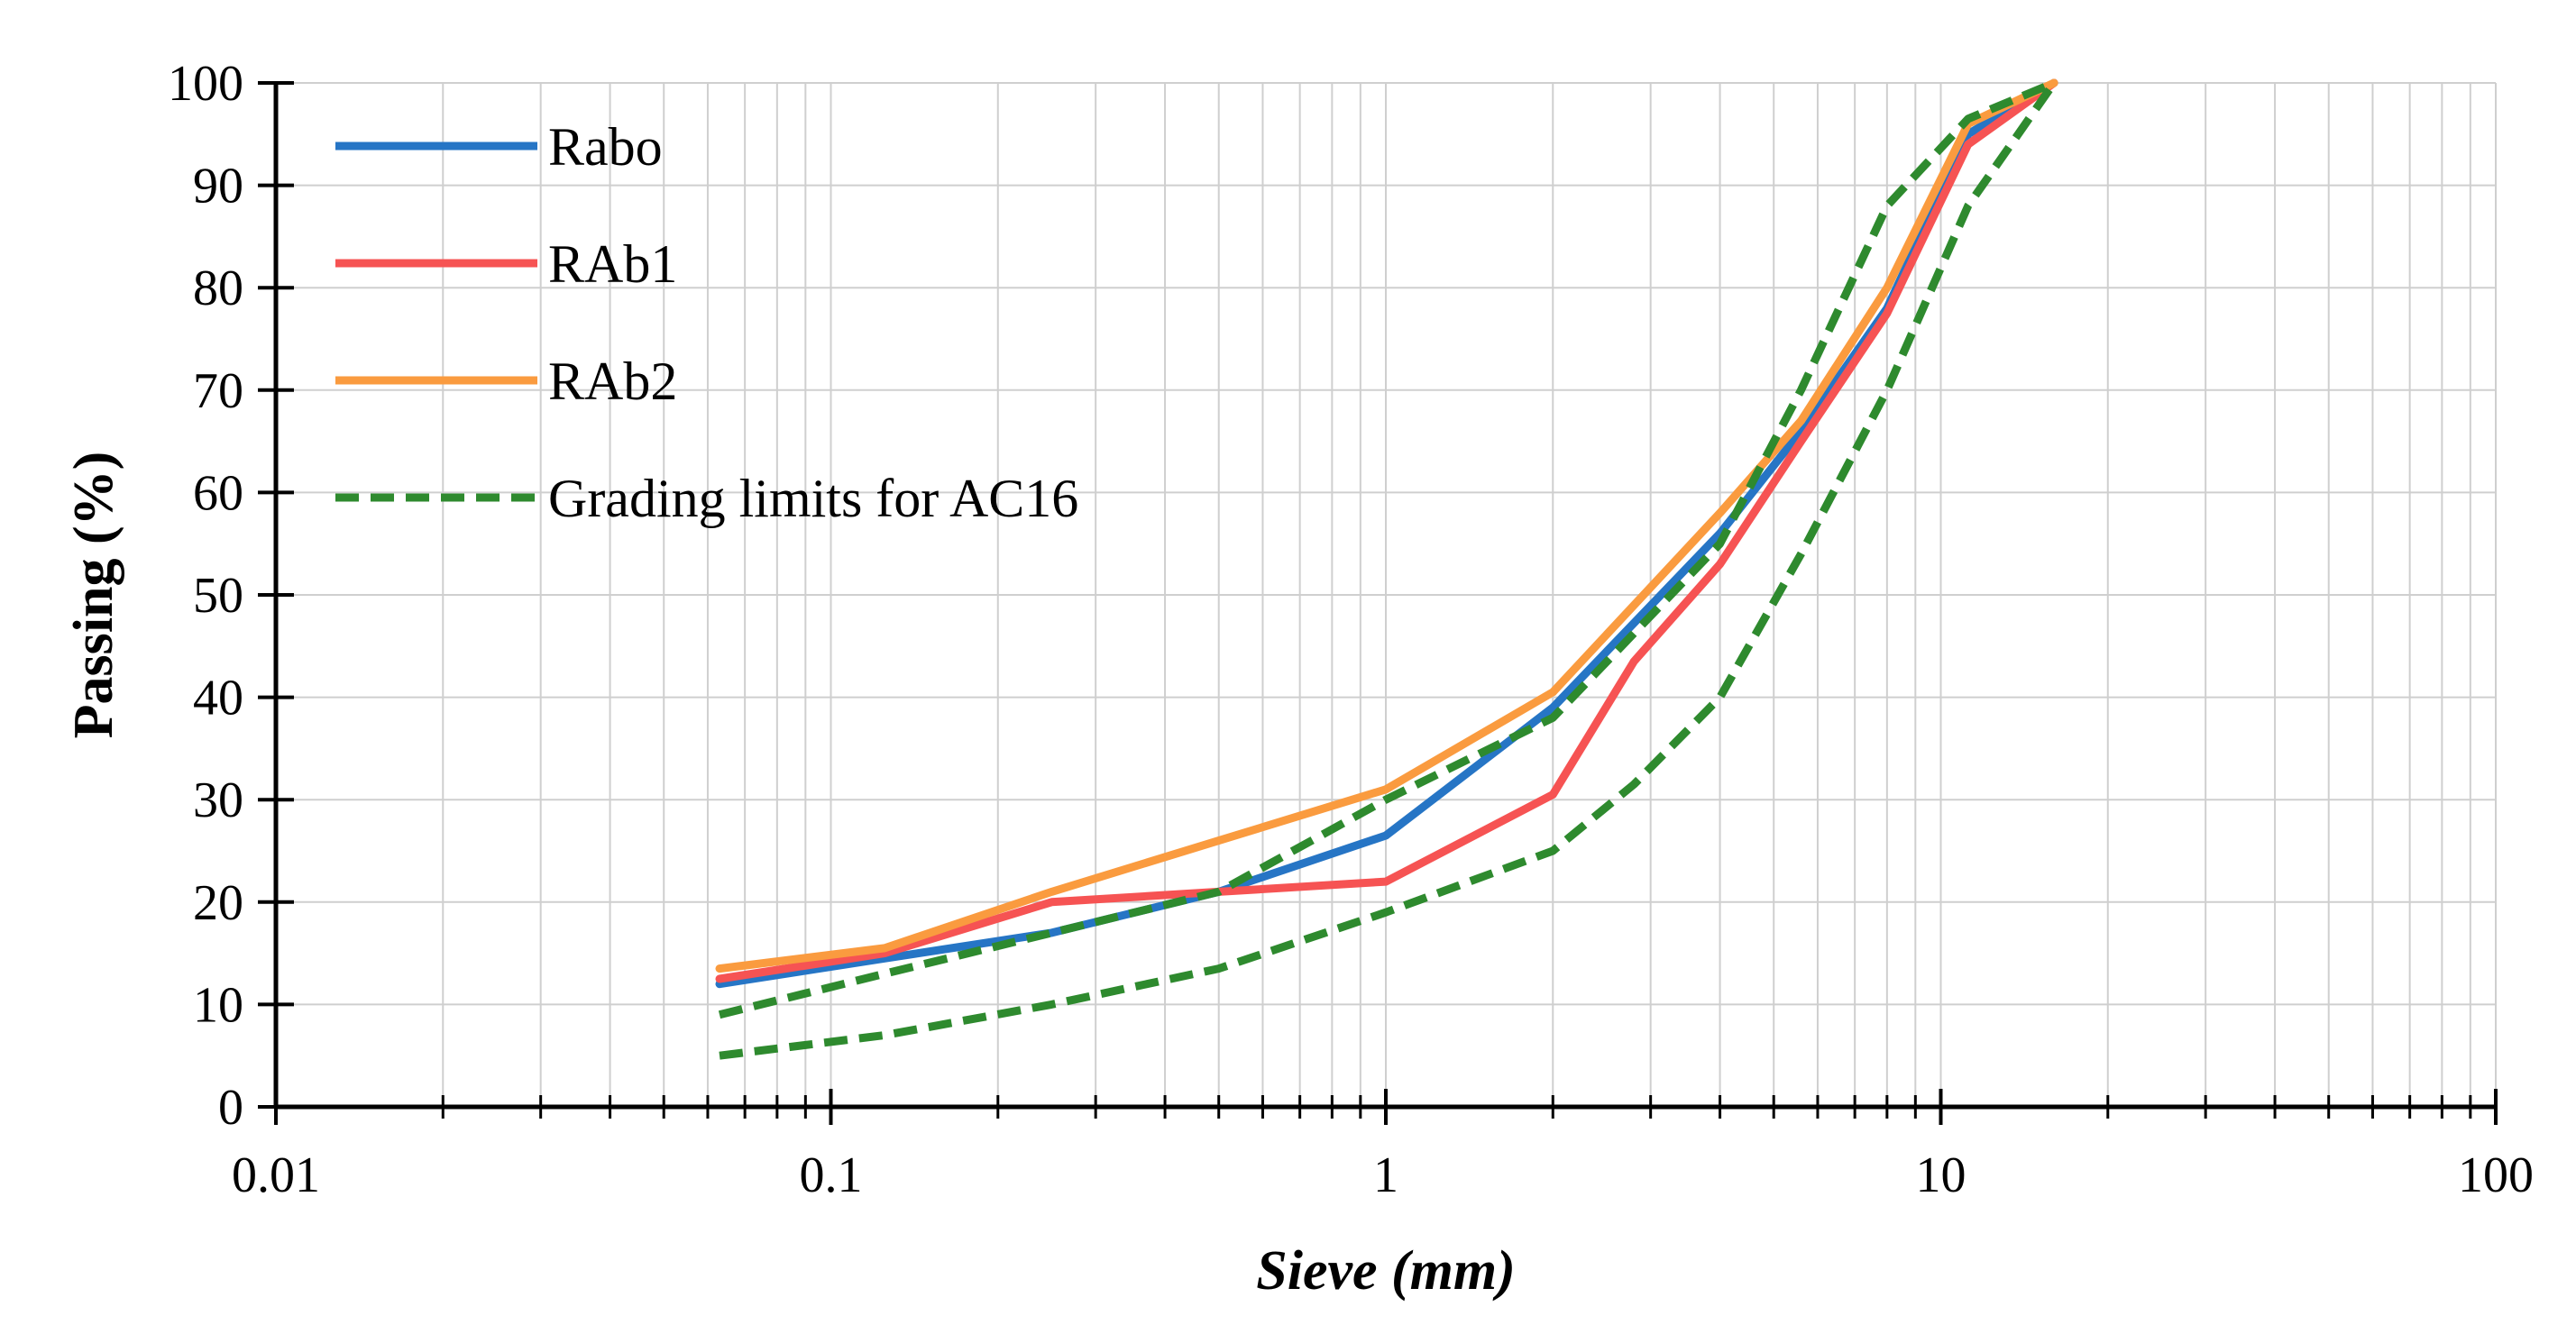 Image resolution: width=2576 pixels, height=1334 pixels. I want to click on x-tick-labels: 0.01 0.1 1 10 100, so click(1383, 1175).